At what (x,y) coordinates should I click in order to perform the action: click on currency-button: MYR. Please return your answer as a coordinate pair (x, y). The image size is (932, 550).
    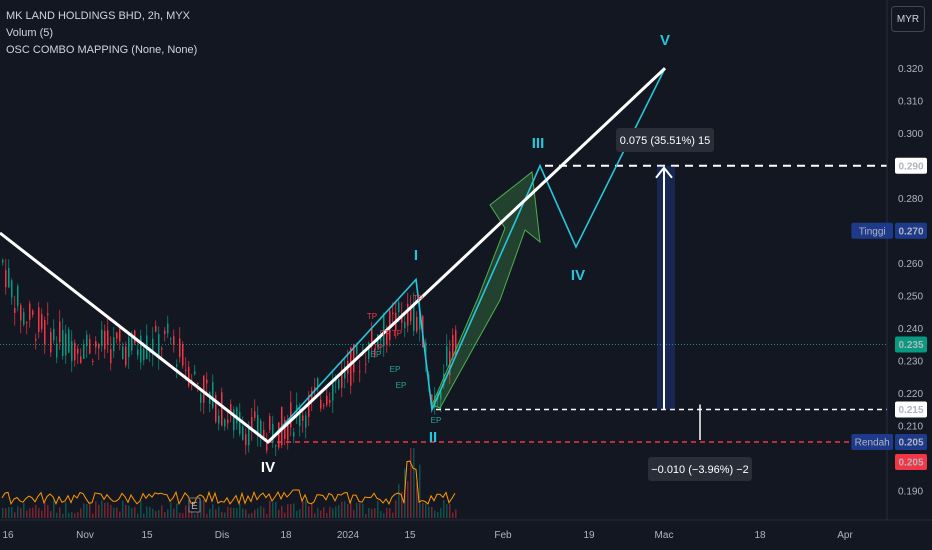
    Looking at the image, I should click on (908, 19).